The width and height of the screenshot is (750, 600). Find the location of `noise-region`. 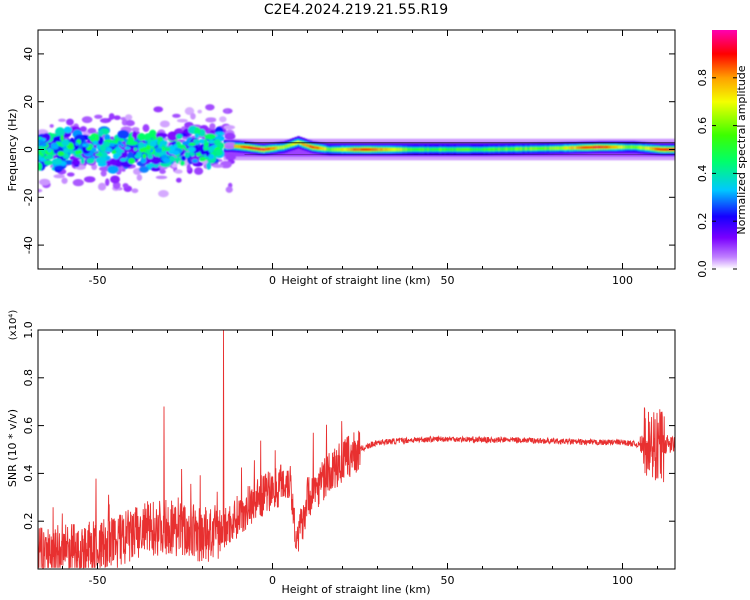

noise-region is located at coordinates (137, 151).